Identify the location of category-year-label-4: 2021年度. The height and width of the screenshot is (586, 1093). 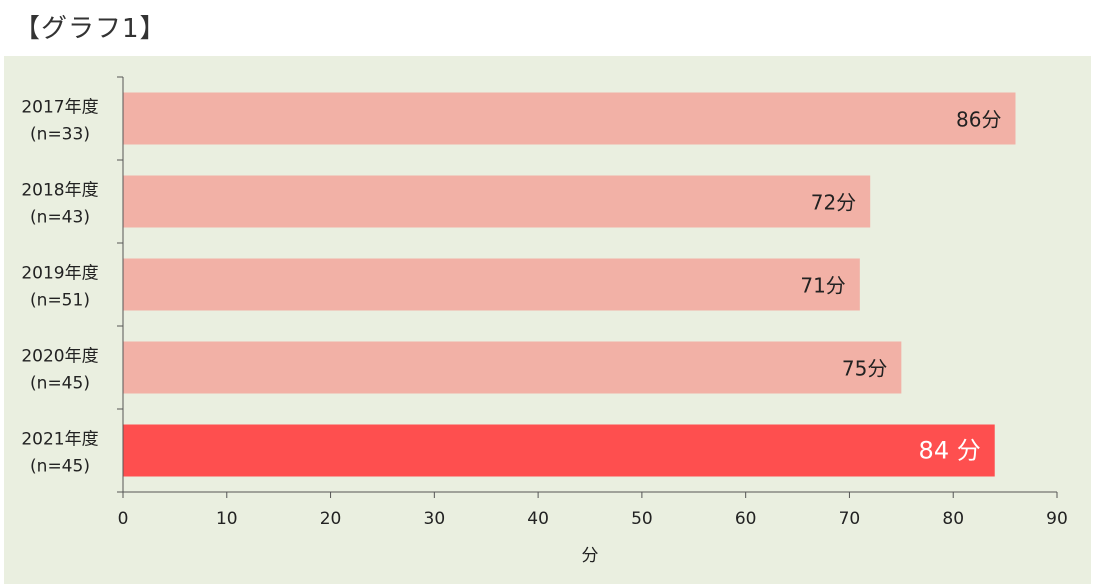
(59, 440).